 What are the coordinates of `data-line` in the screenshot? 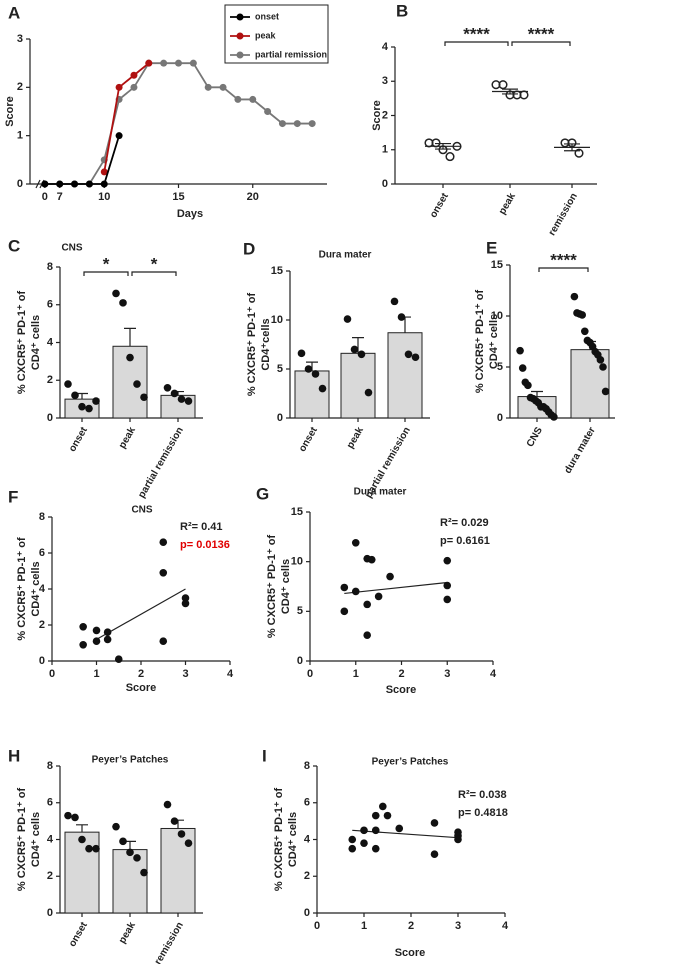 It's located at (178, 123).